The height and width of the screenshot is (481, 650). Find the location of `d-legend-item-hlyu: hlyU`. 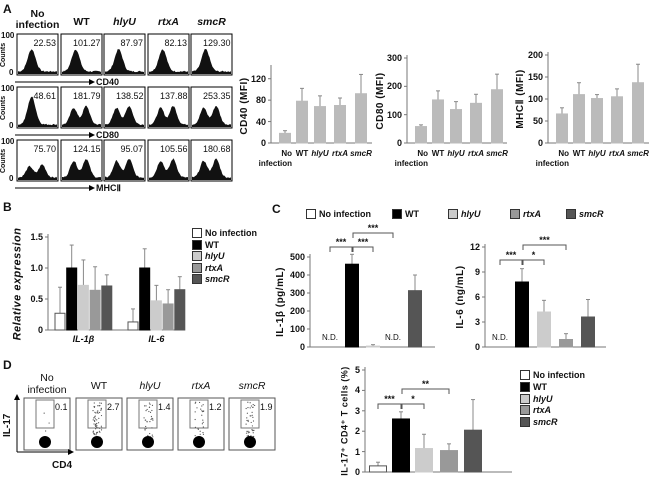

d-legend-item-hlyu: hlyU is located at coordinates (536, 398).